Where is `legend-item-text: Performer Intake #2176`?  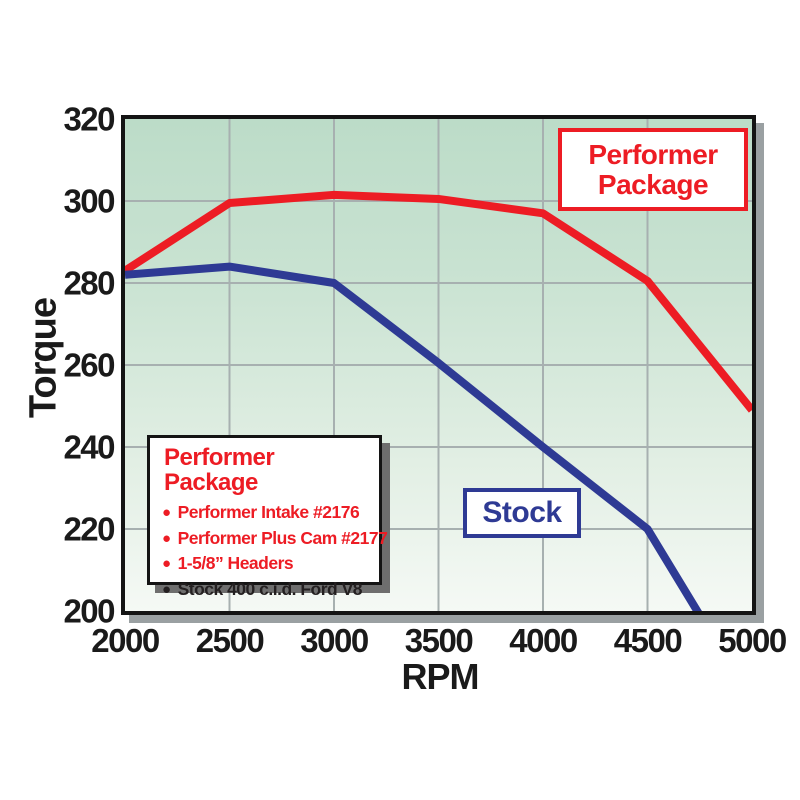 legend-item-text: Performer Intake #2176 is located at coordinates (268, 512).